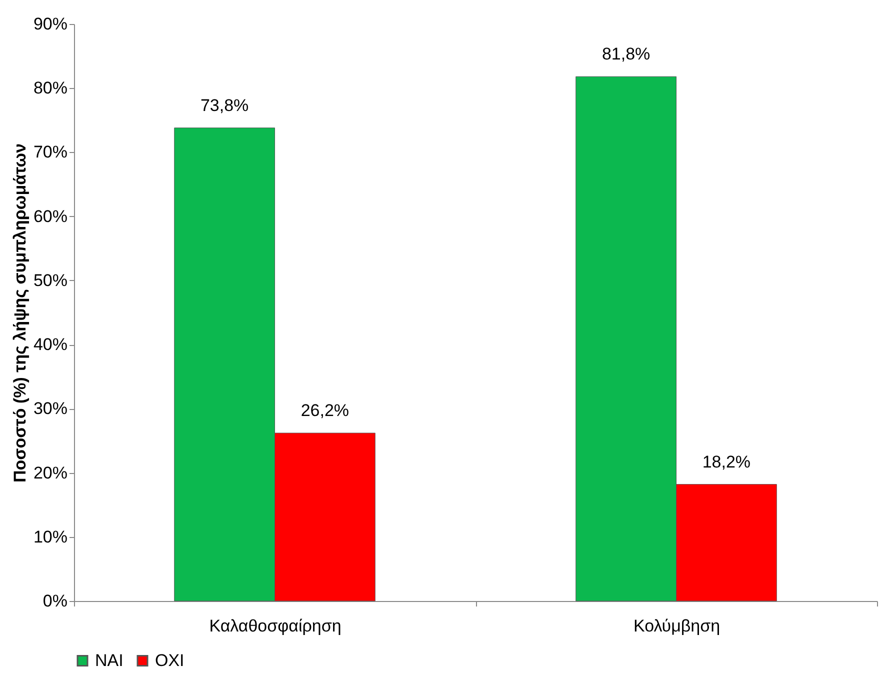  What do you see at coordinates (50, 152) in the screenshot?
I see `y-tick-label: 70%` at bounding box center [50, 152].